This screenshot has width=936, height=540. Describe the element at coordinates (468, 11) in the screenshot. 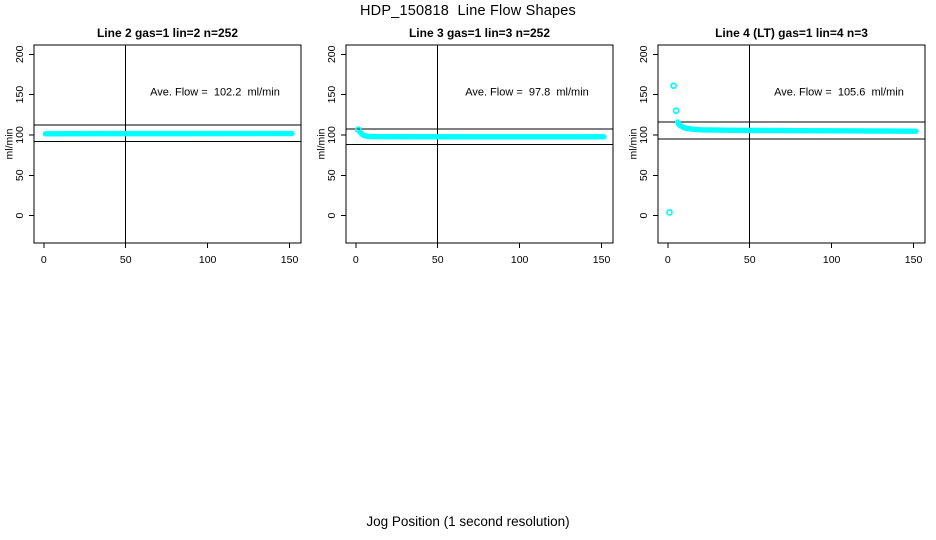

I see `figure-title: HDP_150818 Line Flow Shapes` at that location.